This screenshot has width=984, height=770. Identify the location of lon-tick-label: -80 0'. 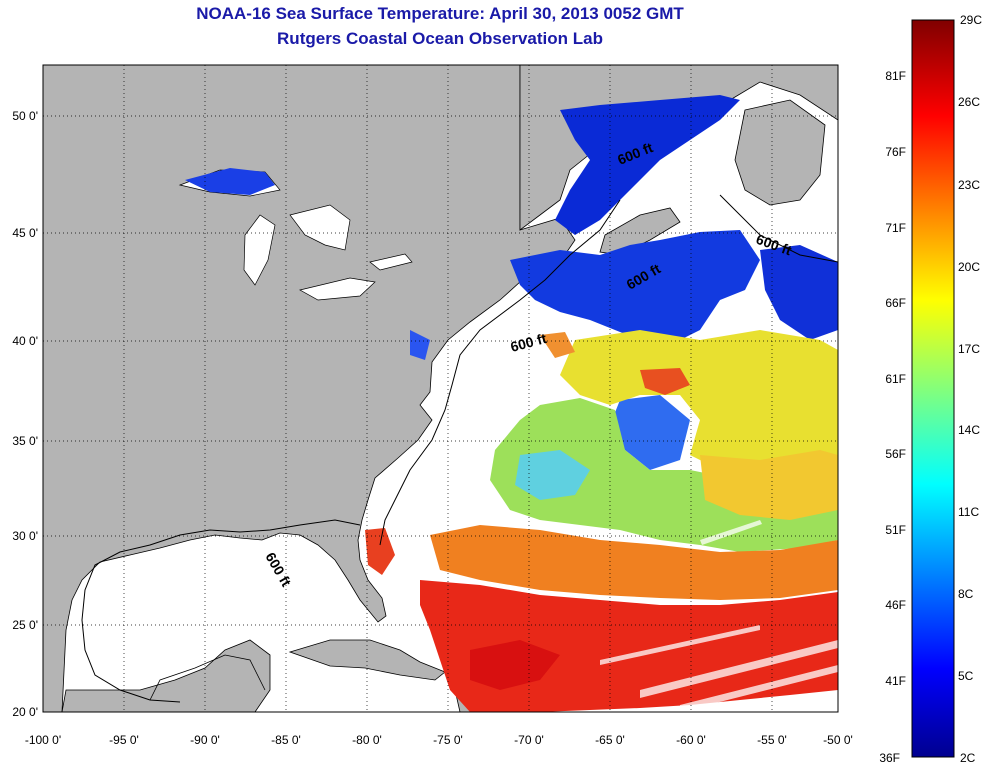
(367, 740).